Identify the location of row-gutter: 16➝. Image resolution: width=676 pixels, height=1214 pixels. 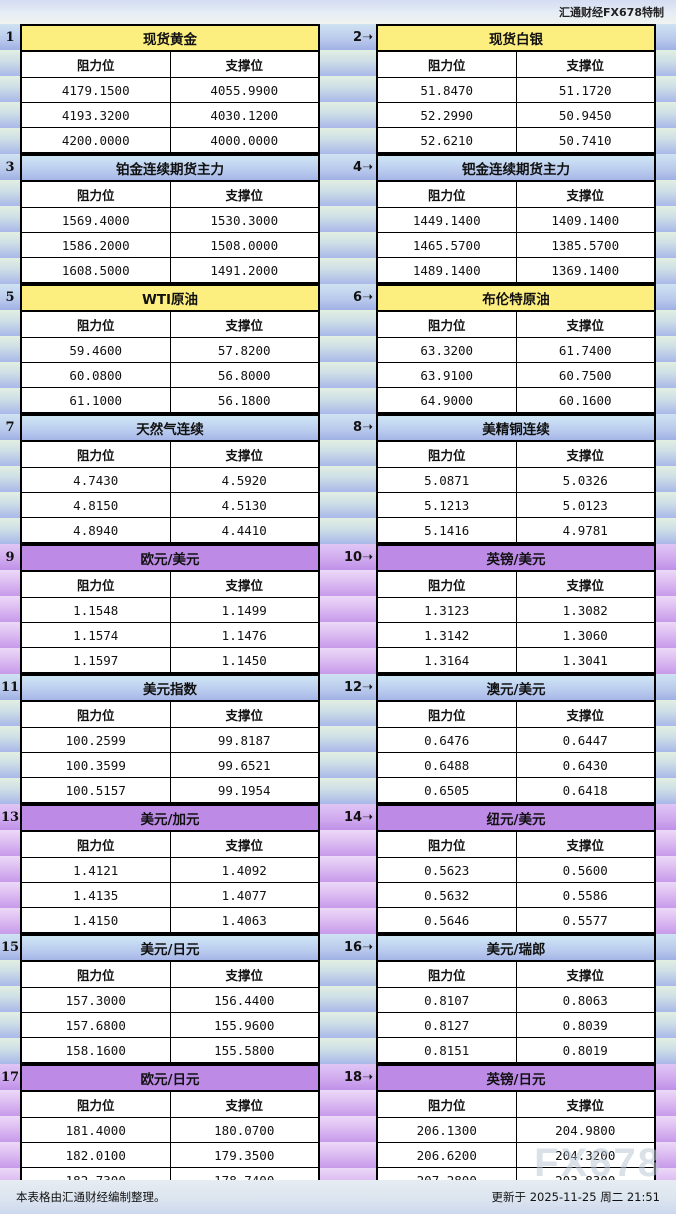
(348, 999).